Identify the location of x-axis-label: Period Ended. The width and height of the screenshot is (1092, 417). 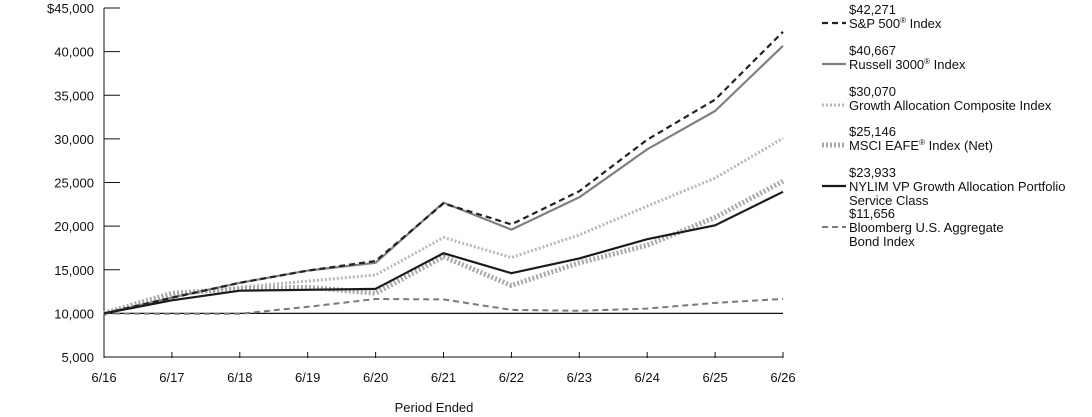
(434, 407).